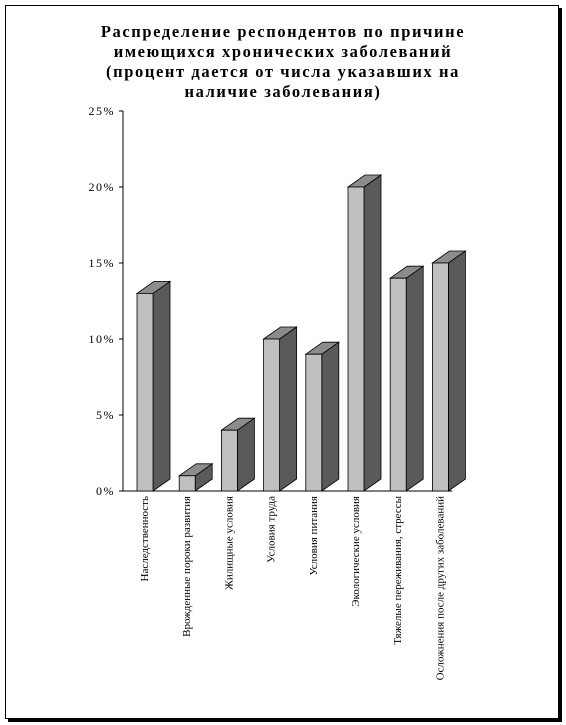 The width and height of the screenshot is (566, 725). What do you see at coordinates (272, 529) in the screenshot?
I see `category-label: Условия труда` at bounding box center [272, 529].